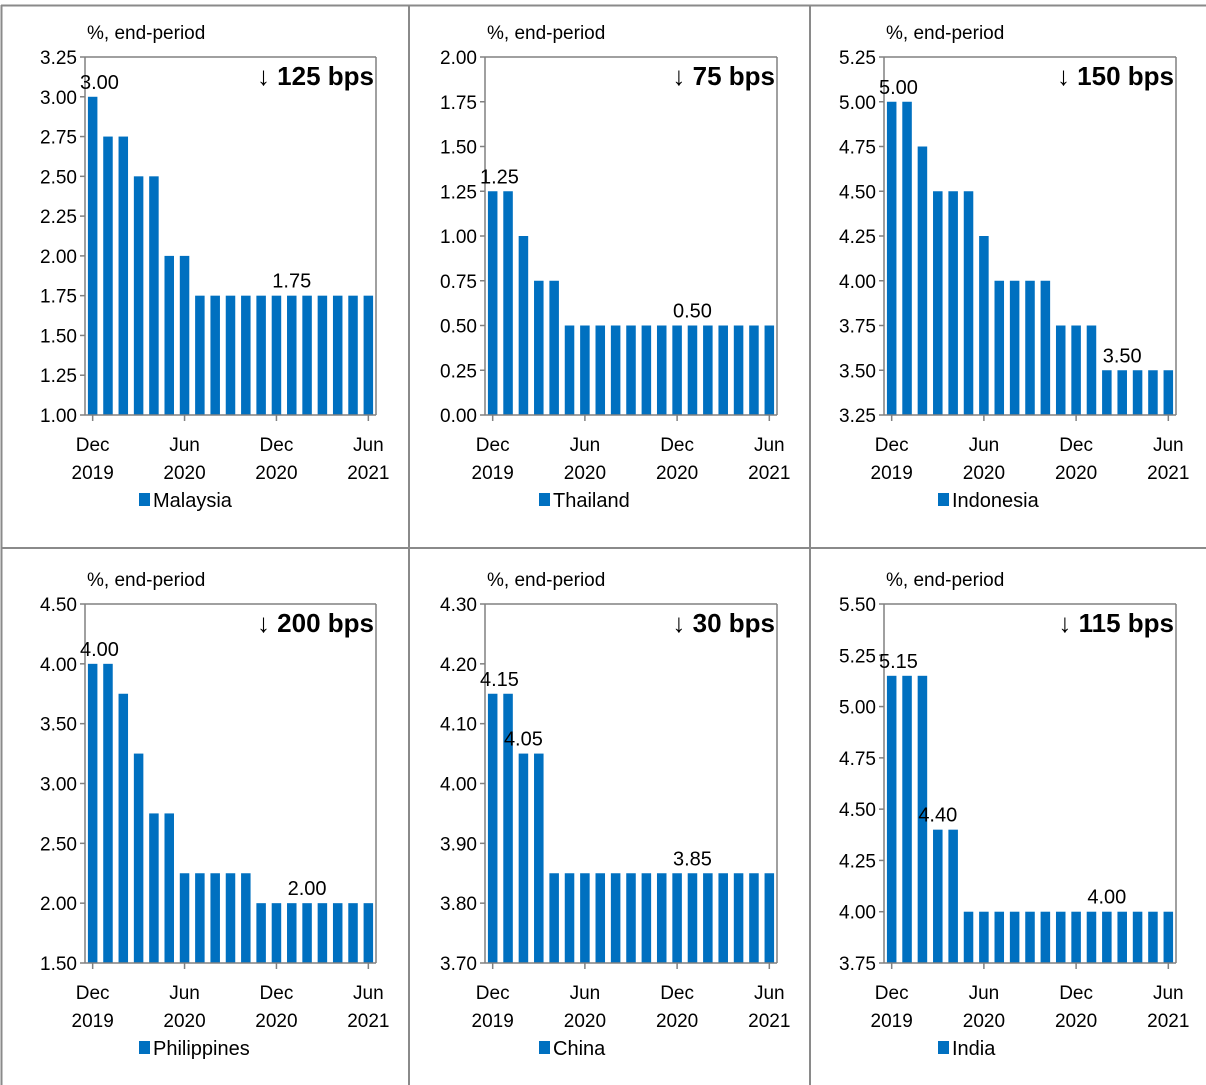 The height and width of the screenshot is (1085, 1206). Describe the element at coordinates (857, 58) in the screenshot. I see `y-tick-label: 5.25` at that location.